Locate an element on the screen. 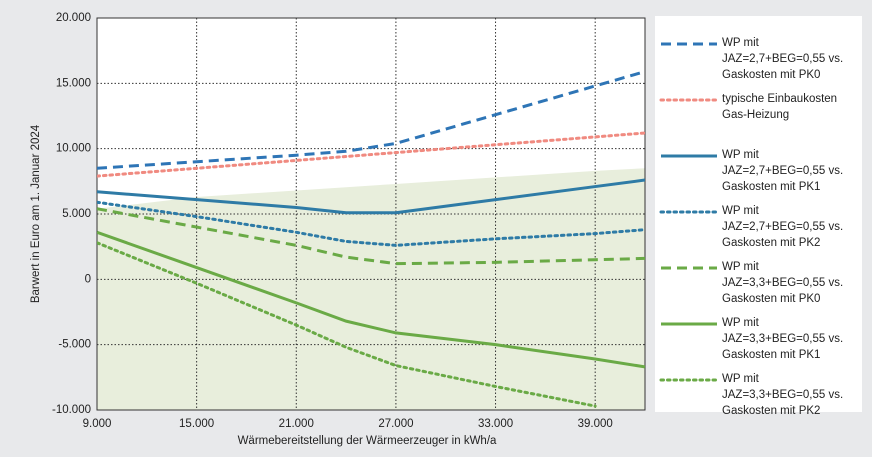  y-tick-label: -5.000 is located at coordinates (74, 345).